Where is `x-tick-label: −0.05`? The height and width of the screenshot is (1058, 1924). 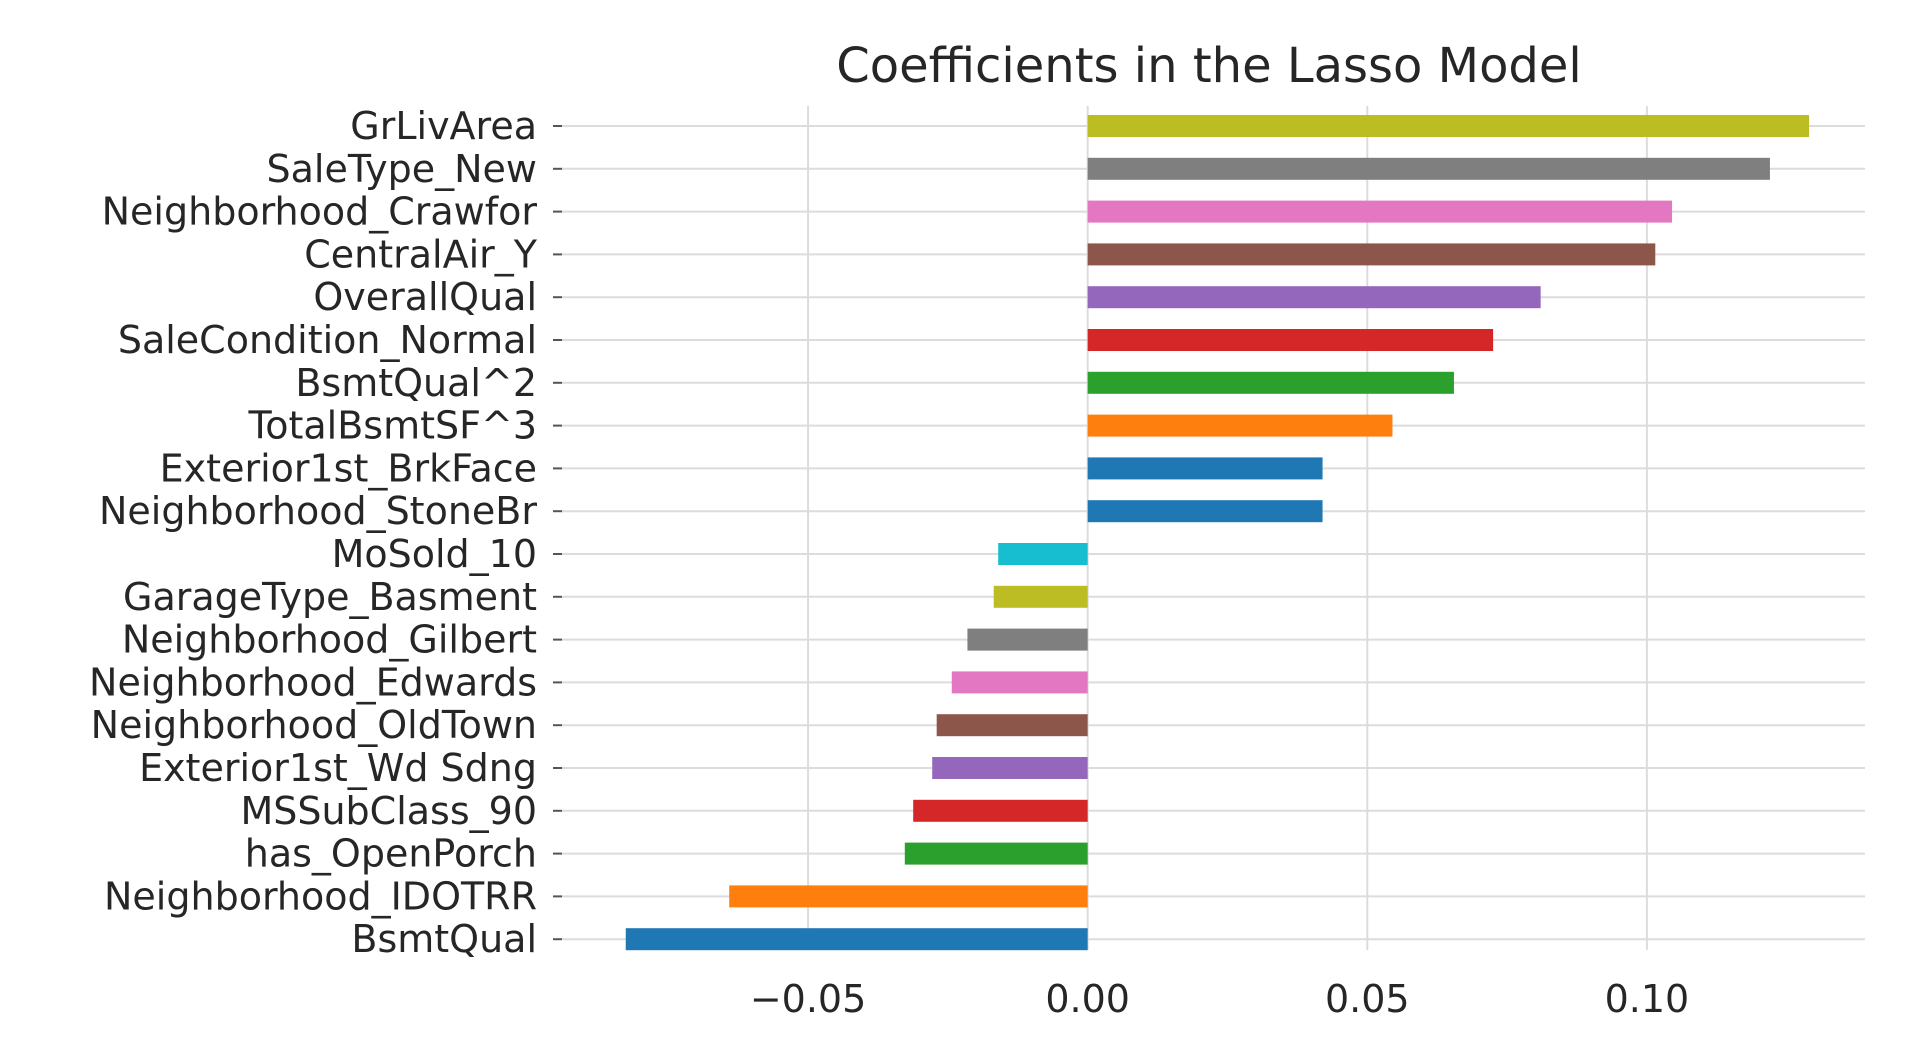
x-tick-label: −0.05 is located at coordinates (808, 999).